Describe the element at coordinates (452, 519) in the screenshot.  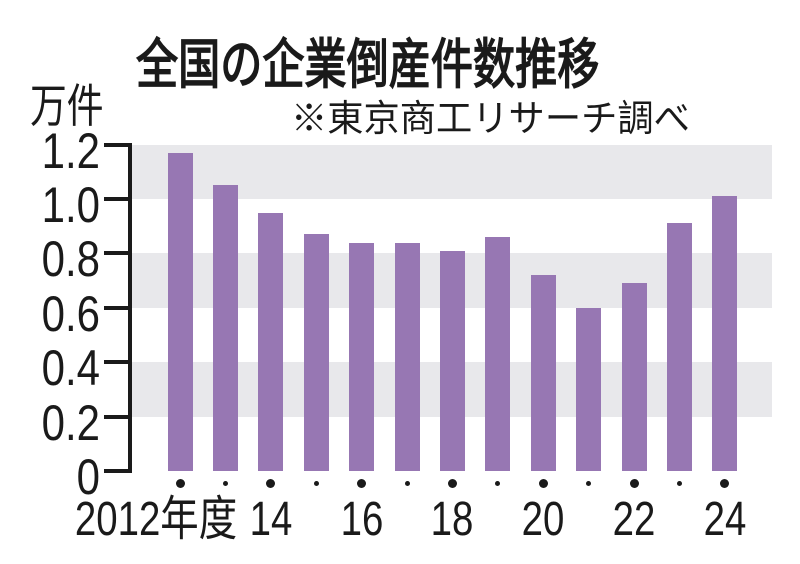
I see `x-tick-label: 18` at that location.